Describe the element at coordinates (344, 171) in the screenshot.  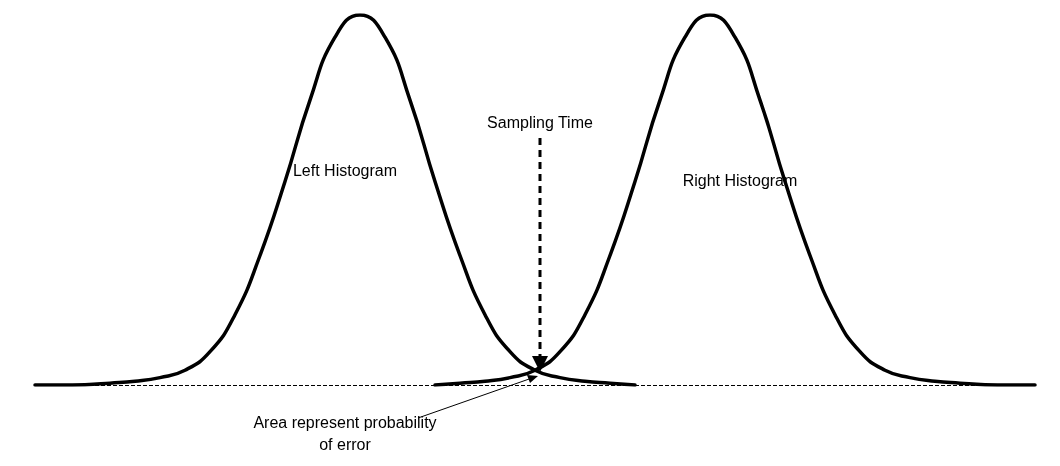
I see `annotation: Left Histogram` at that location.